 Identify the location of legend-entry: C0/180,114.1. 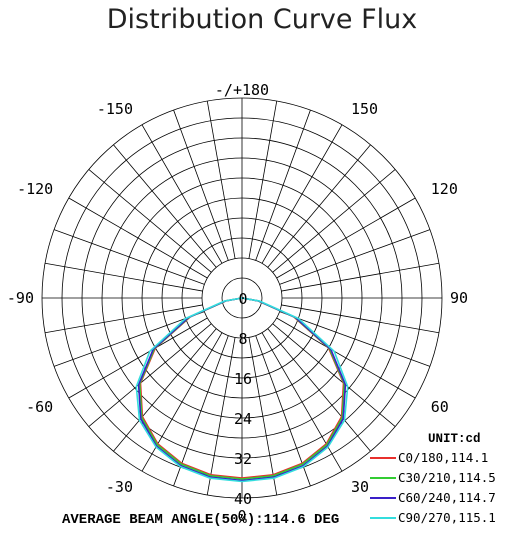
(443, 457).